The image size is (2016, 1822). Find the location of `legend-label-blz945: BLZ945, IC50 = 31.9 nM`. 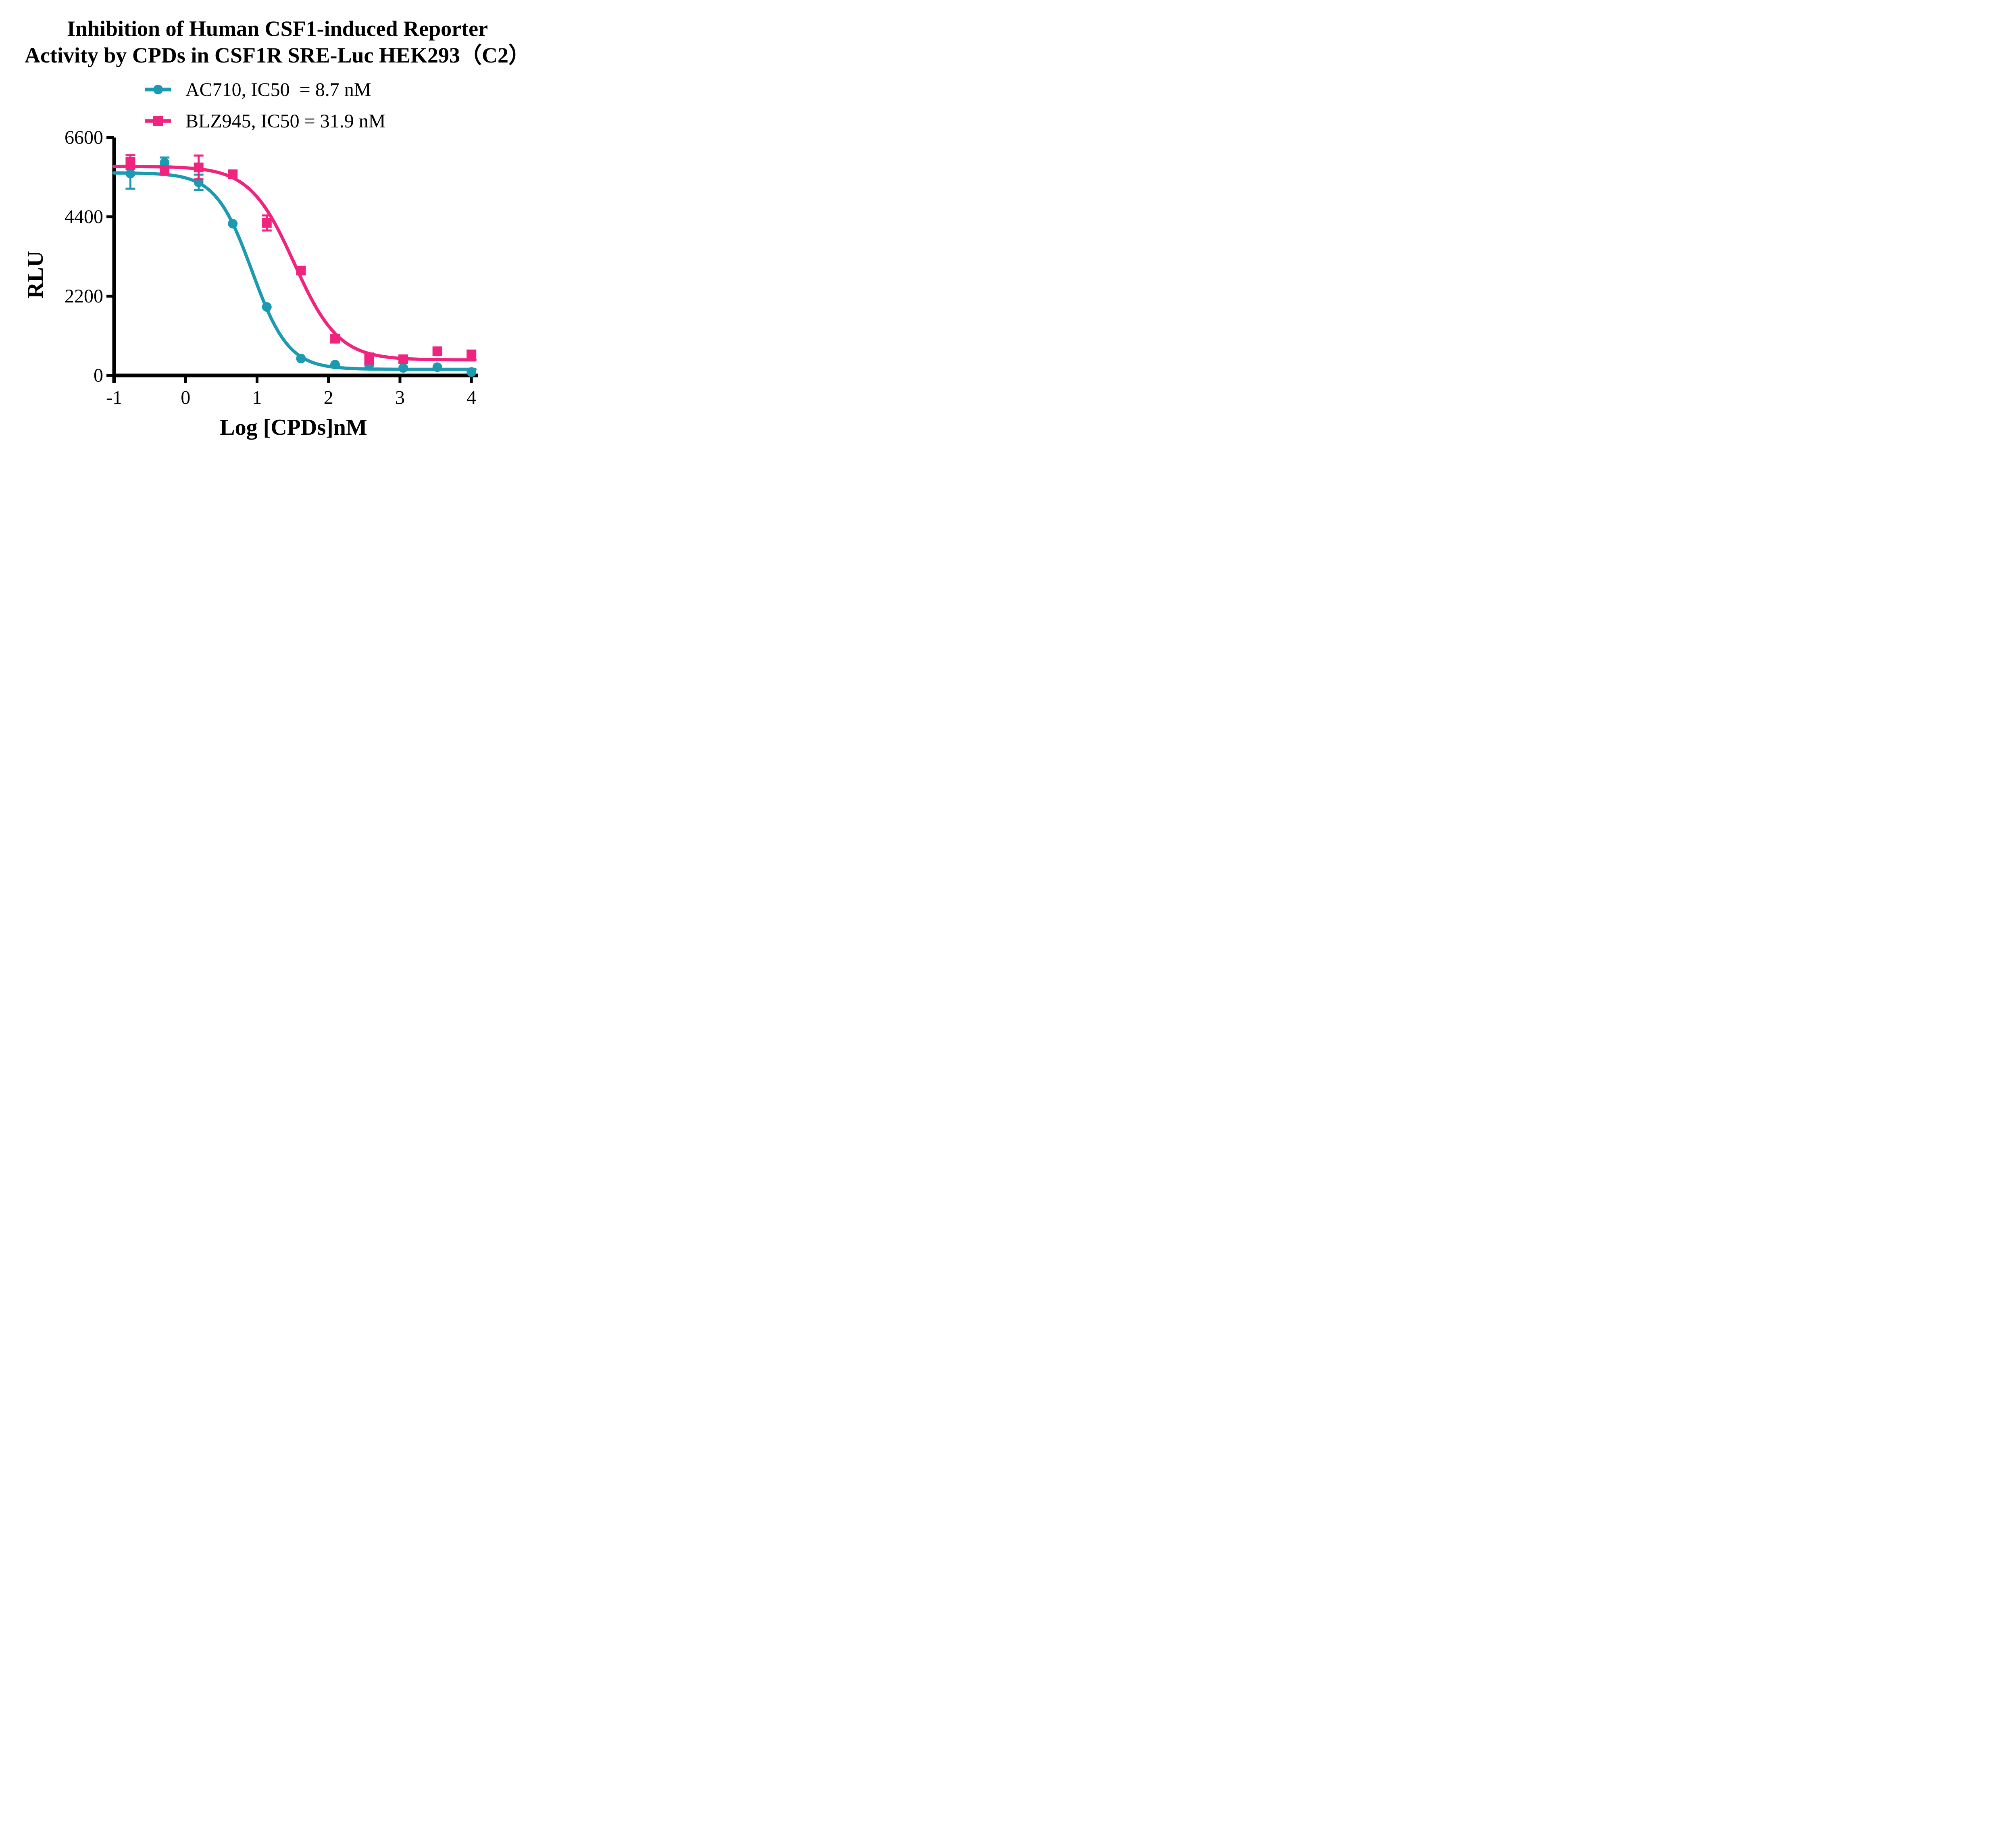

legend-label-blz945: BLZ945, IC50 = 31.9 nM is located at coordinates (285, 121).